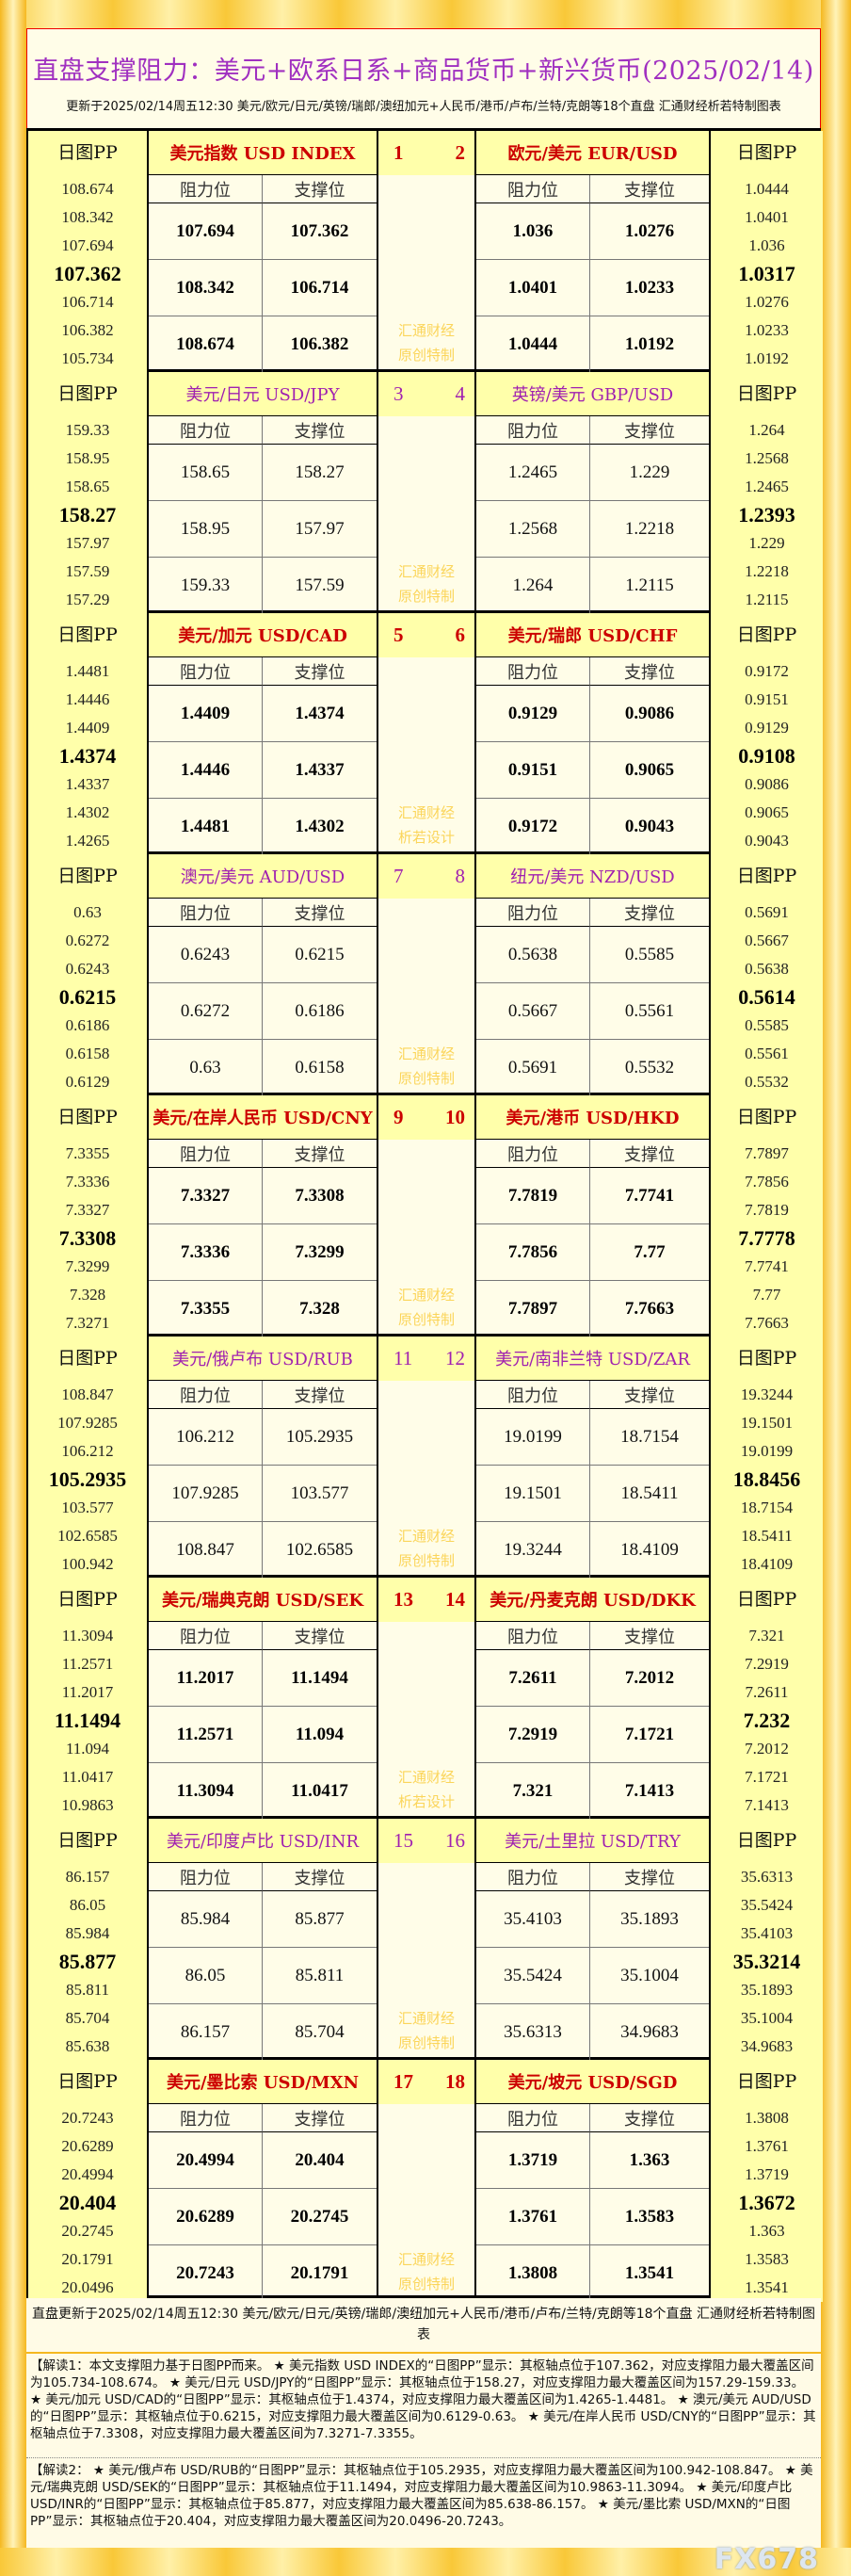 Image resolution: width=851 pixels, height=2576 pixels. What do you see at coordinates (460, 635) in the screenshot?
I see `pair-number: 6` at bounding box center [460, 635].